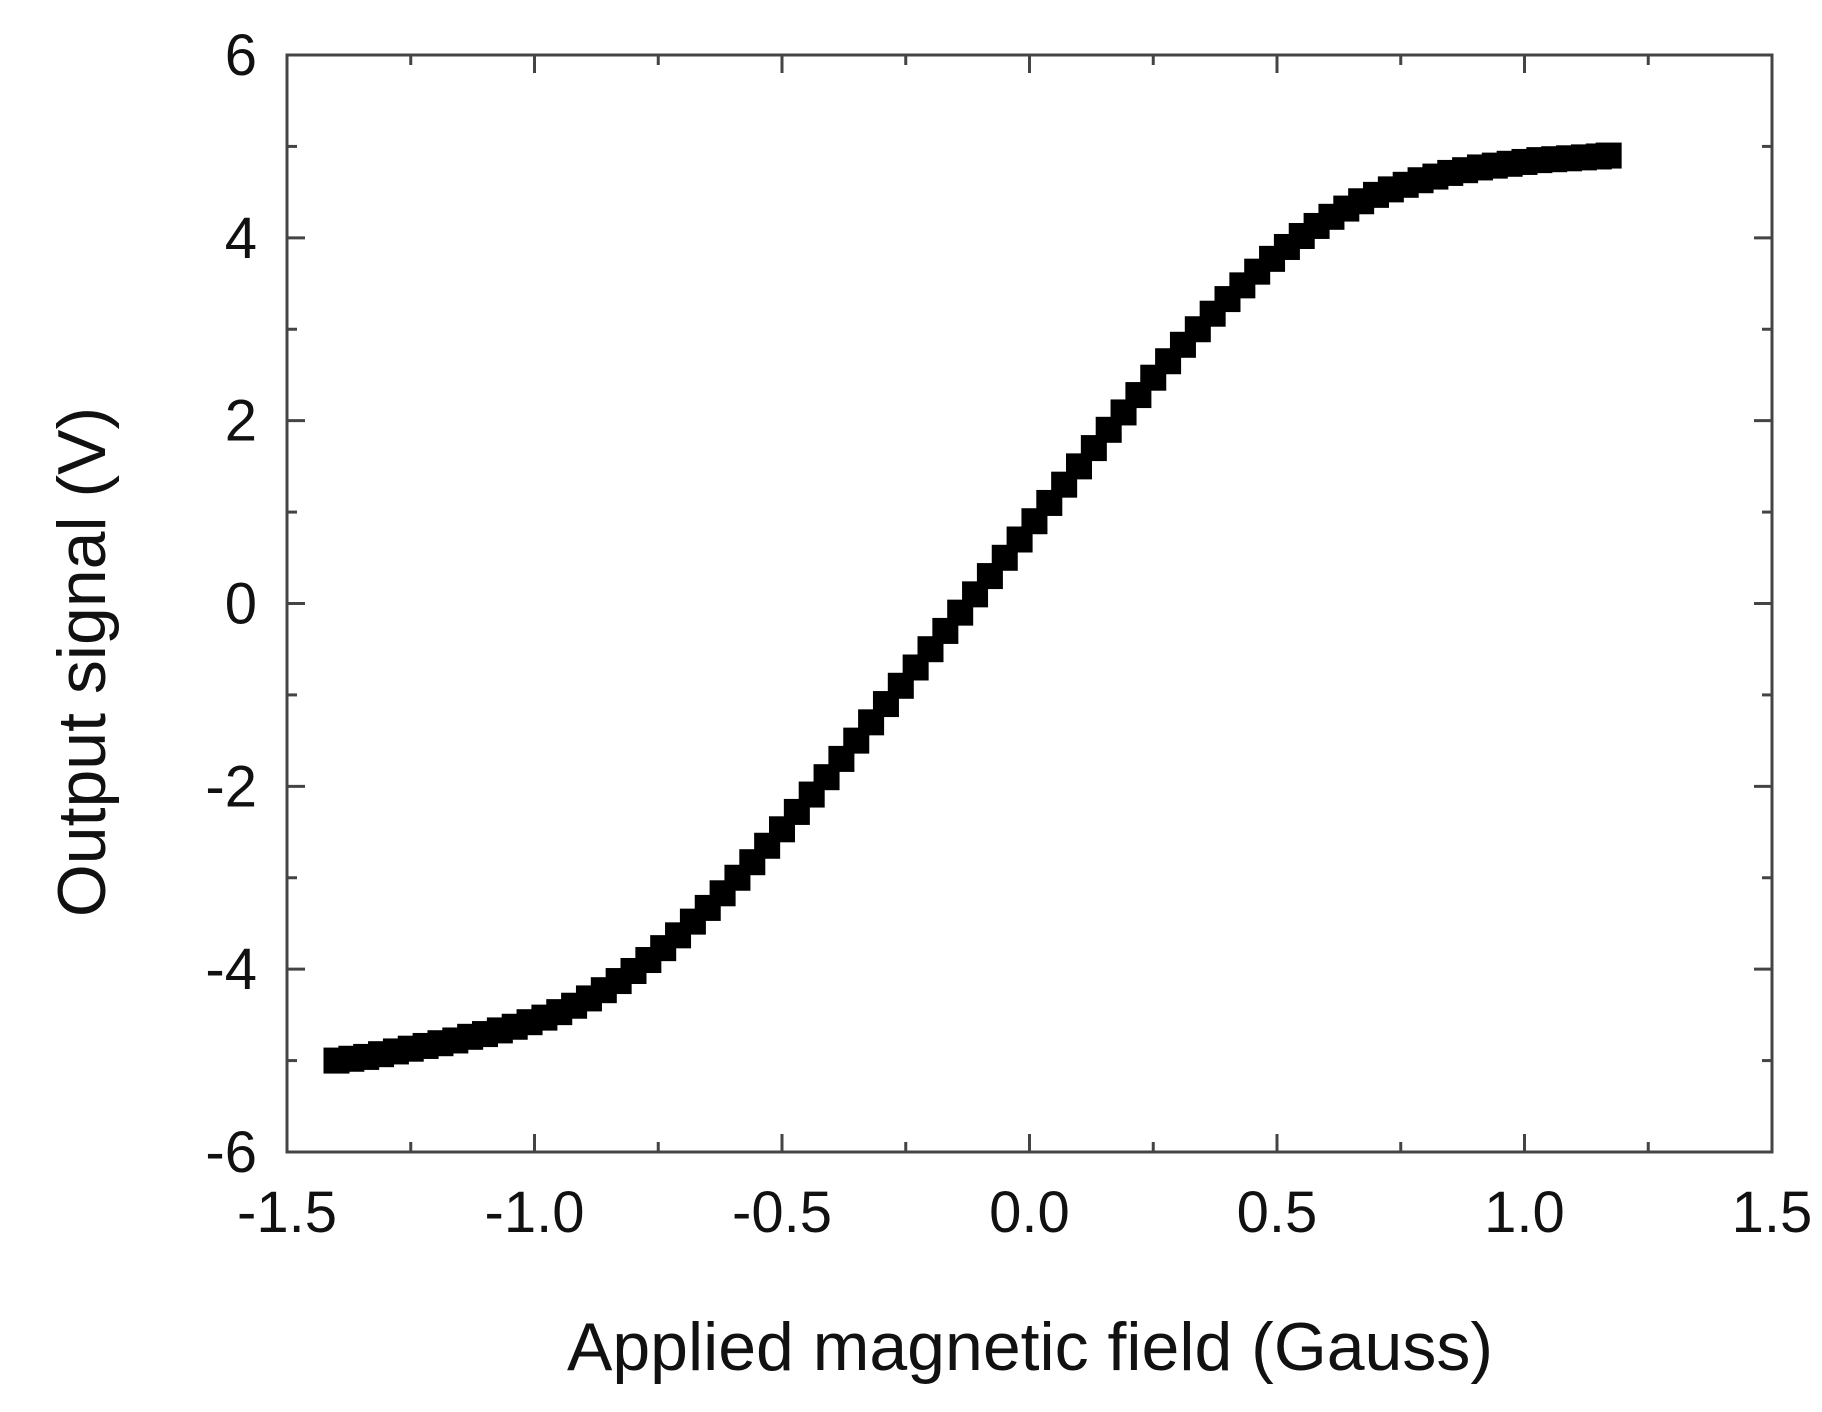 Image resolution: width=1822 pixels, height=1412 pixels. Describe the element at coordinates (241, 55) in the screenshot. I see `y-tick-label: 6` at that location.